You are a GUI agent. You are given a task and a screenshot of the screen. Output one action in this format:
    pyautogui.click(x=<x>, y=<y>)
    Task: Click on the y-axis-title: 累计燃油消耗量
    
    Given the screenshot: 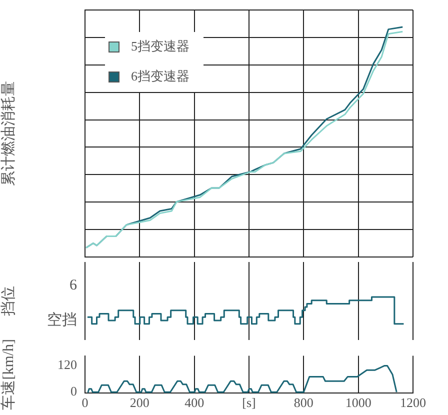 What is the action you would take?
    pyautogui.click(x=8, y=133)
    